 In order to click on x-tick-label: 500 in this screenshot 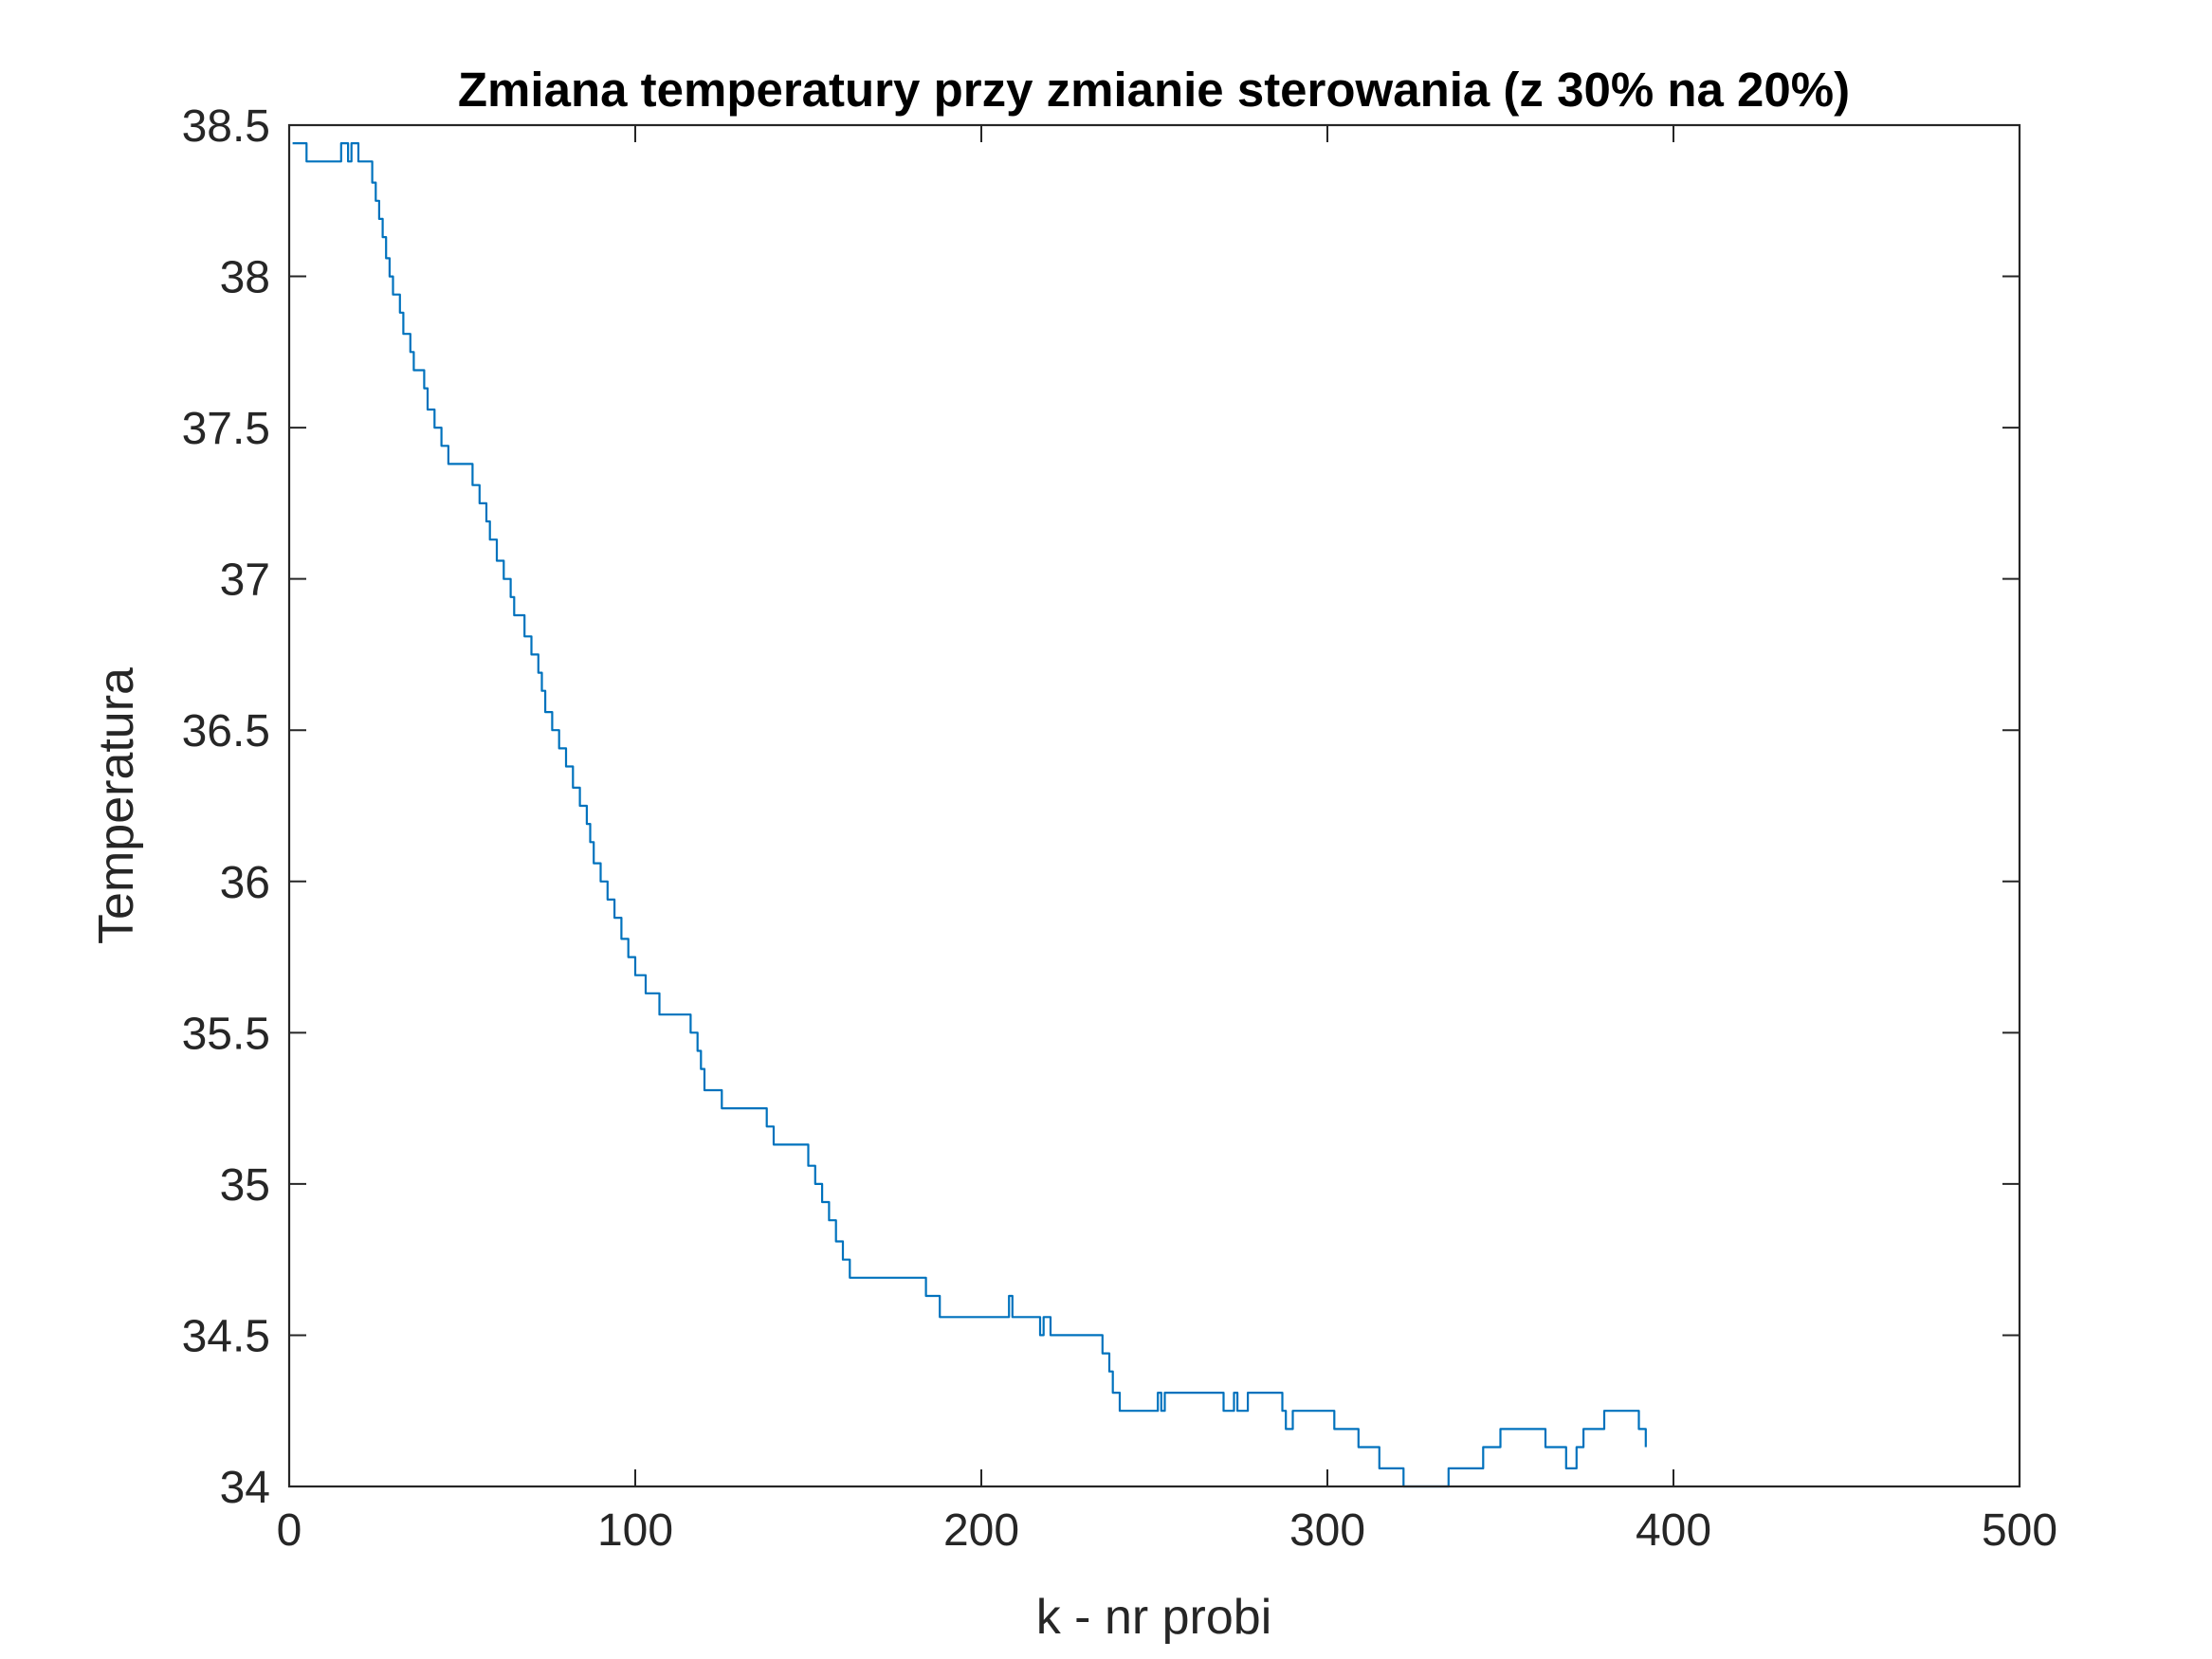, I will do `click(2019, 1530)`.